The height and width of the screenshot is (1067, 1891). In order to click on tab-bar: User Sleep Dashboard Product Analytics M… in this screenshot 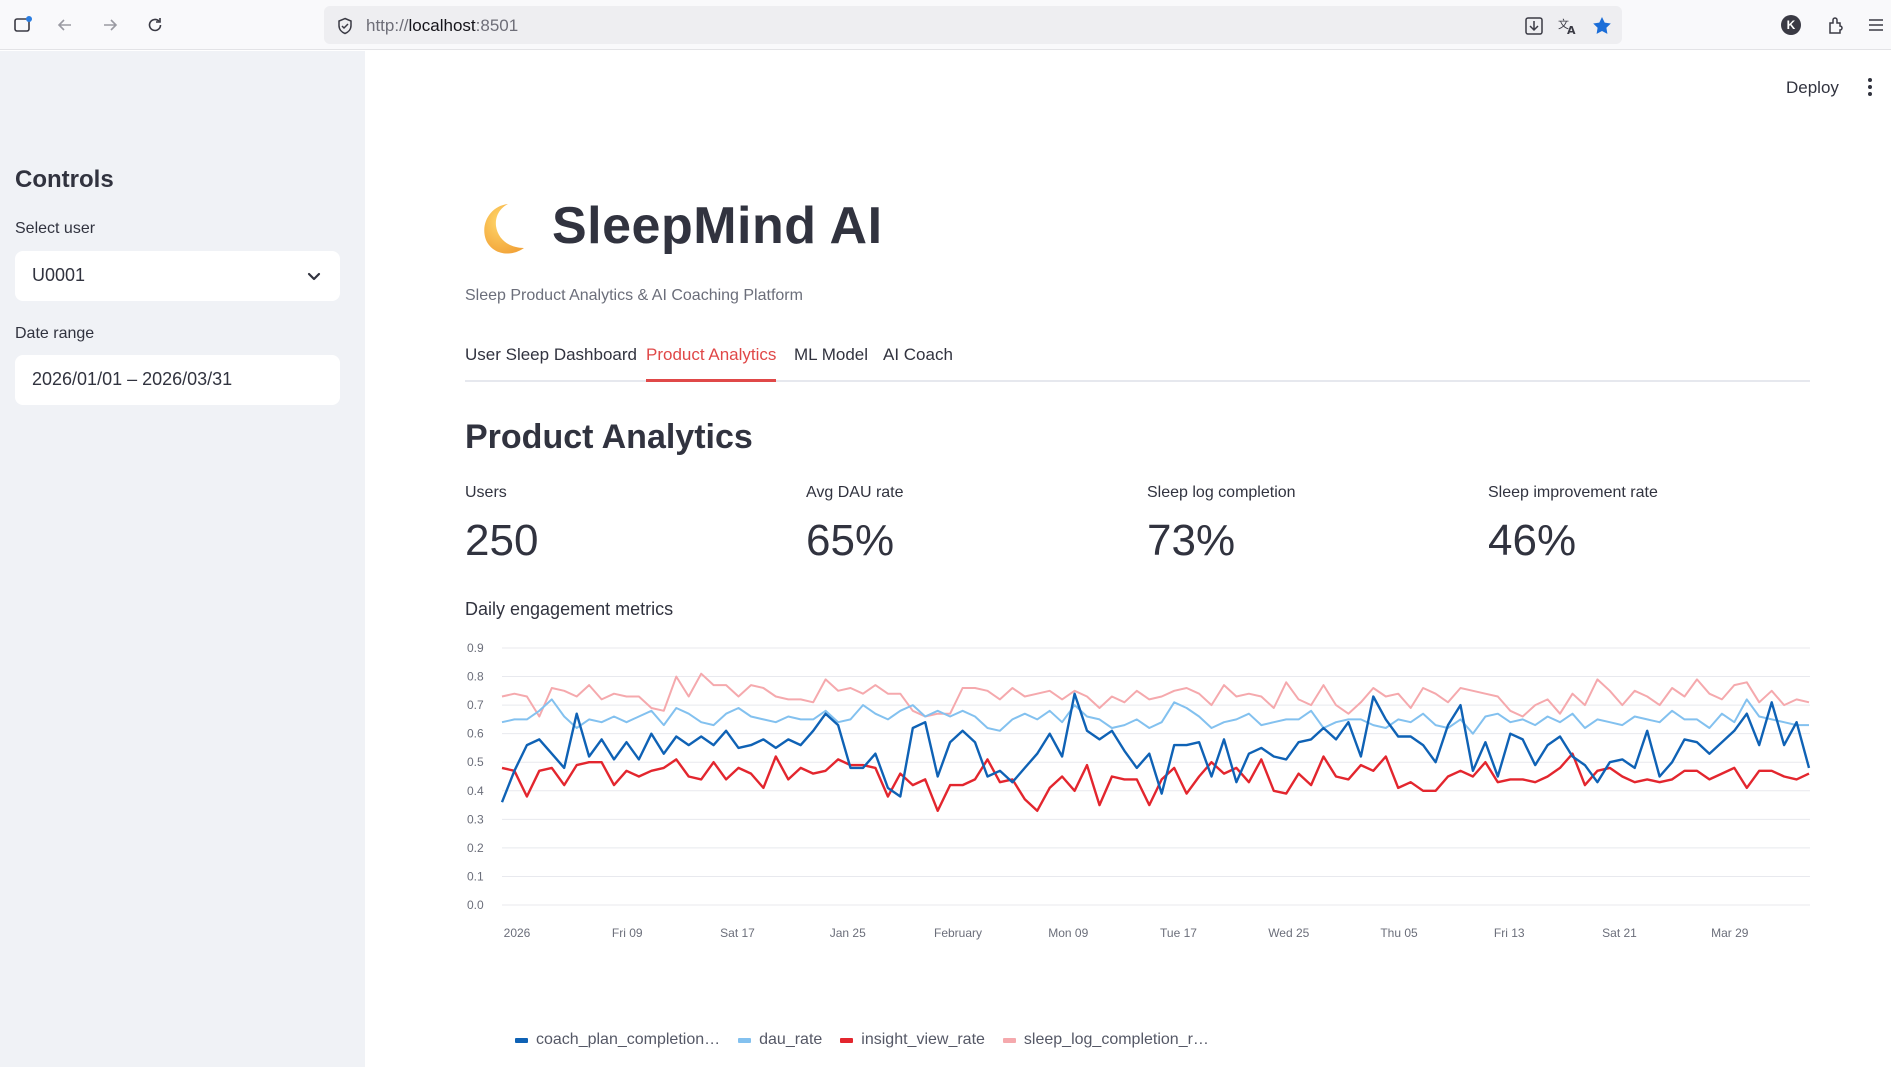, I will do `click(1137, 362)`.